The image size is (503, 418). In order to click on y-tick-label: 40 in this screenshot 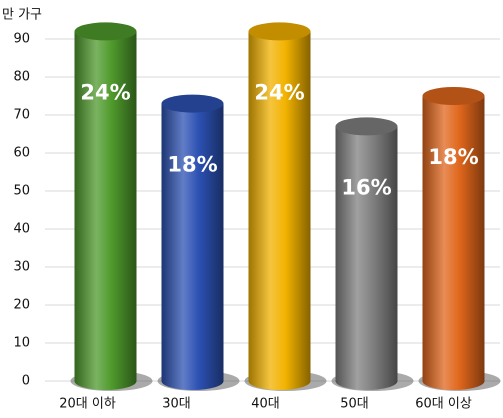, I will do `click(21, 229)`.